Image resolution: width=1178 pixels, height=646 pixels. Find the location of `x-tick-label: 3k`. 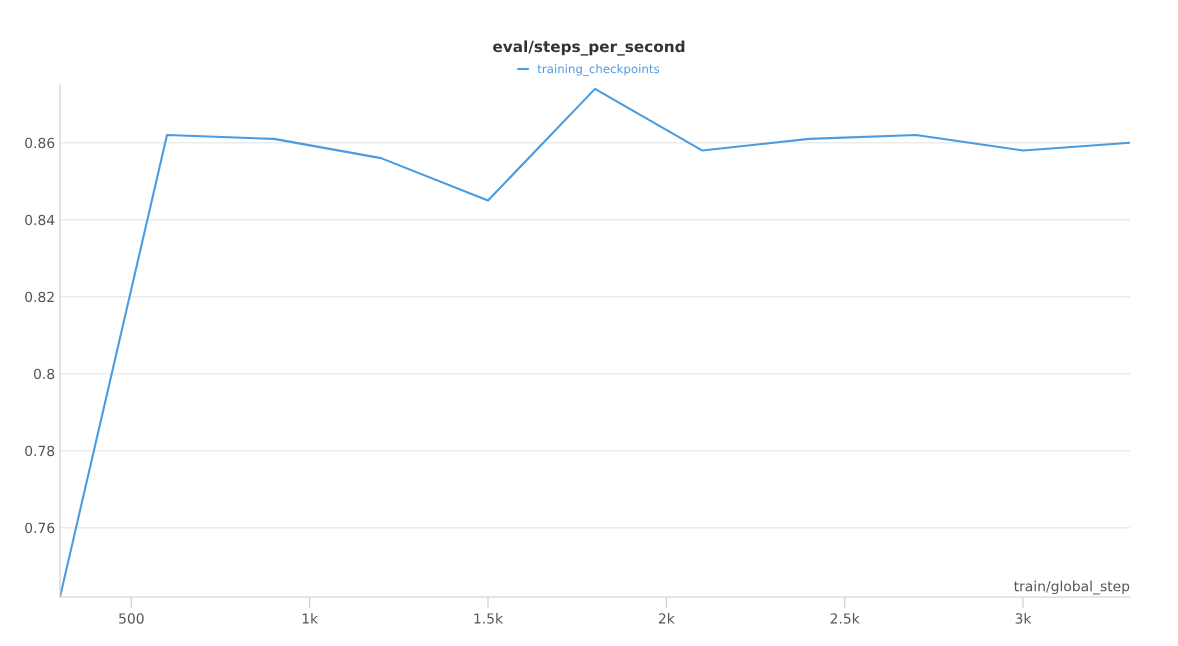

x-tick-label: 3k is located at coordinates (1023, 618).